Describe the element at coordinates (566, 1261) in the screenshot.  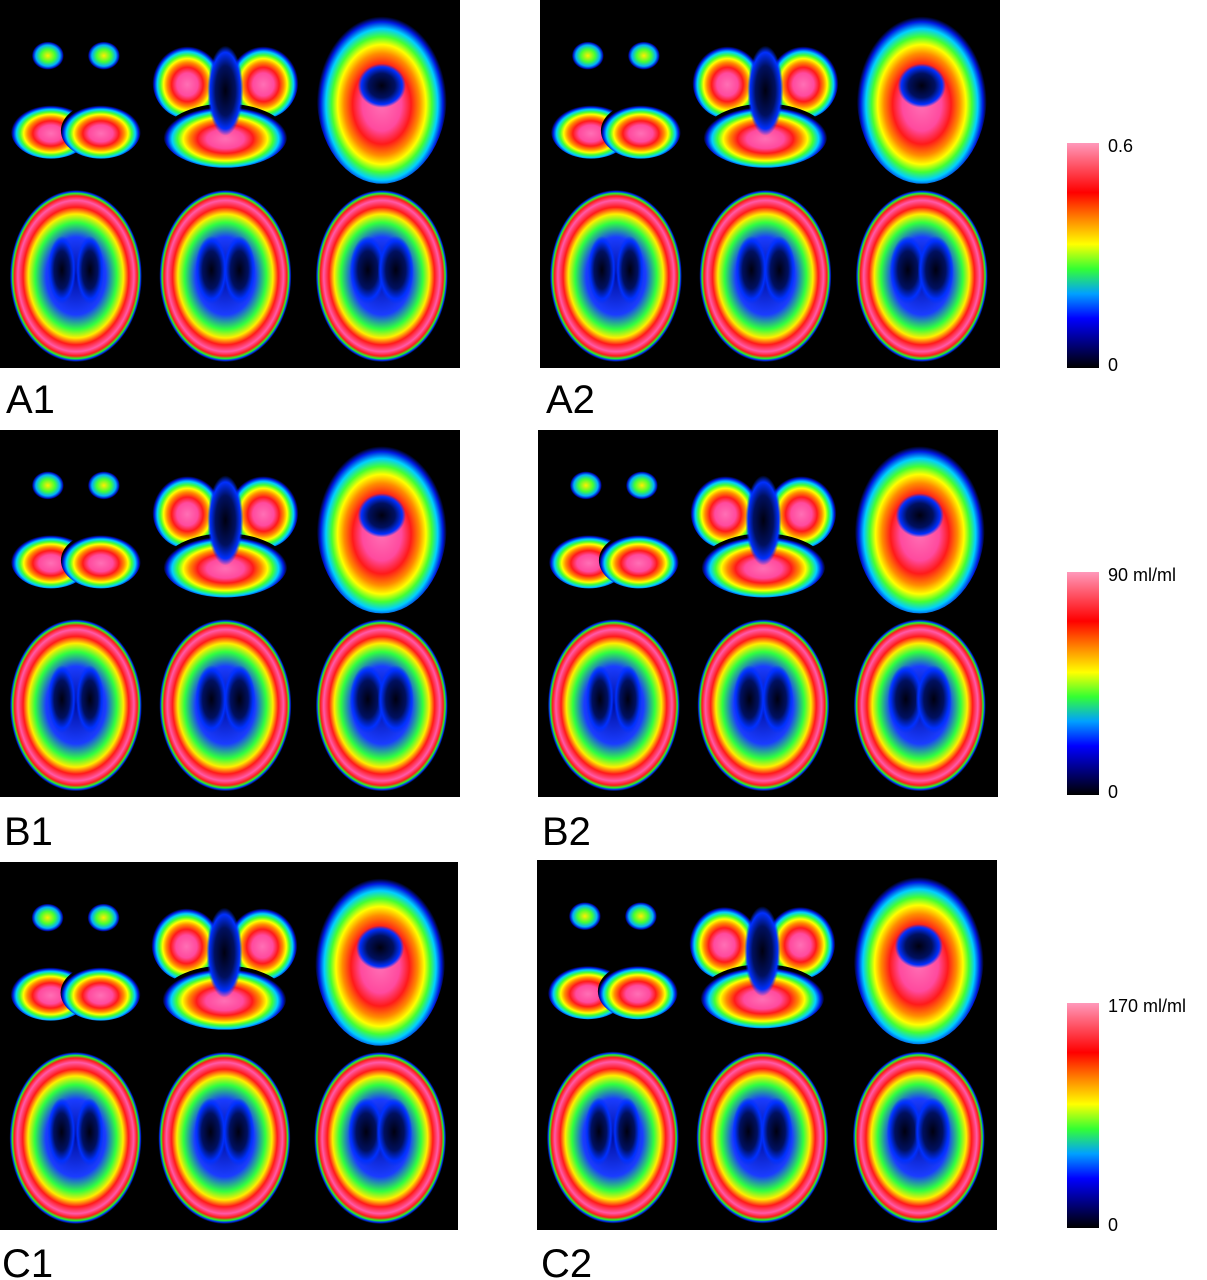
I see `panel-label: C2` at that location.